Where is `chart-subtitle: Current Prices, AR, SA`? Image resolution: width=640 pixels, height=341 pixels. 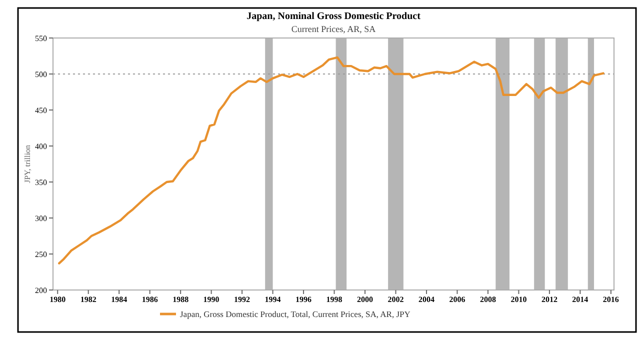 chart-subtitle: Current Prices, AR, SA is located at coordinates (333, 29).